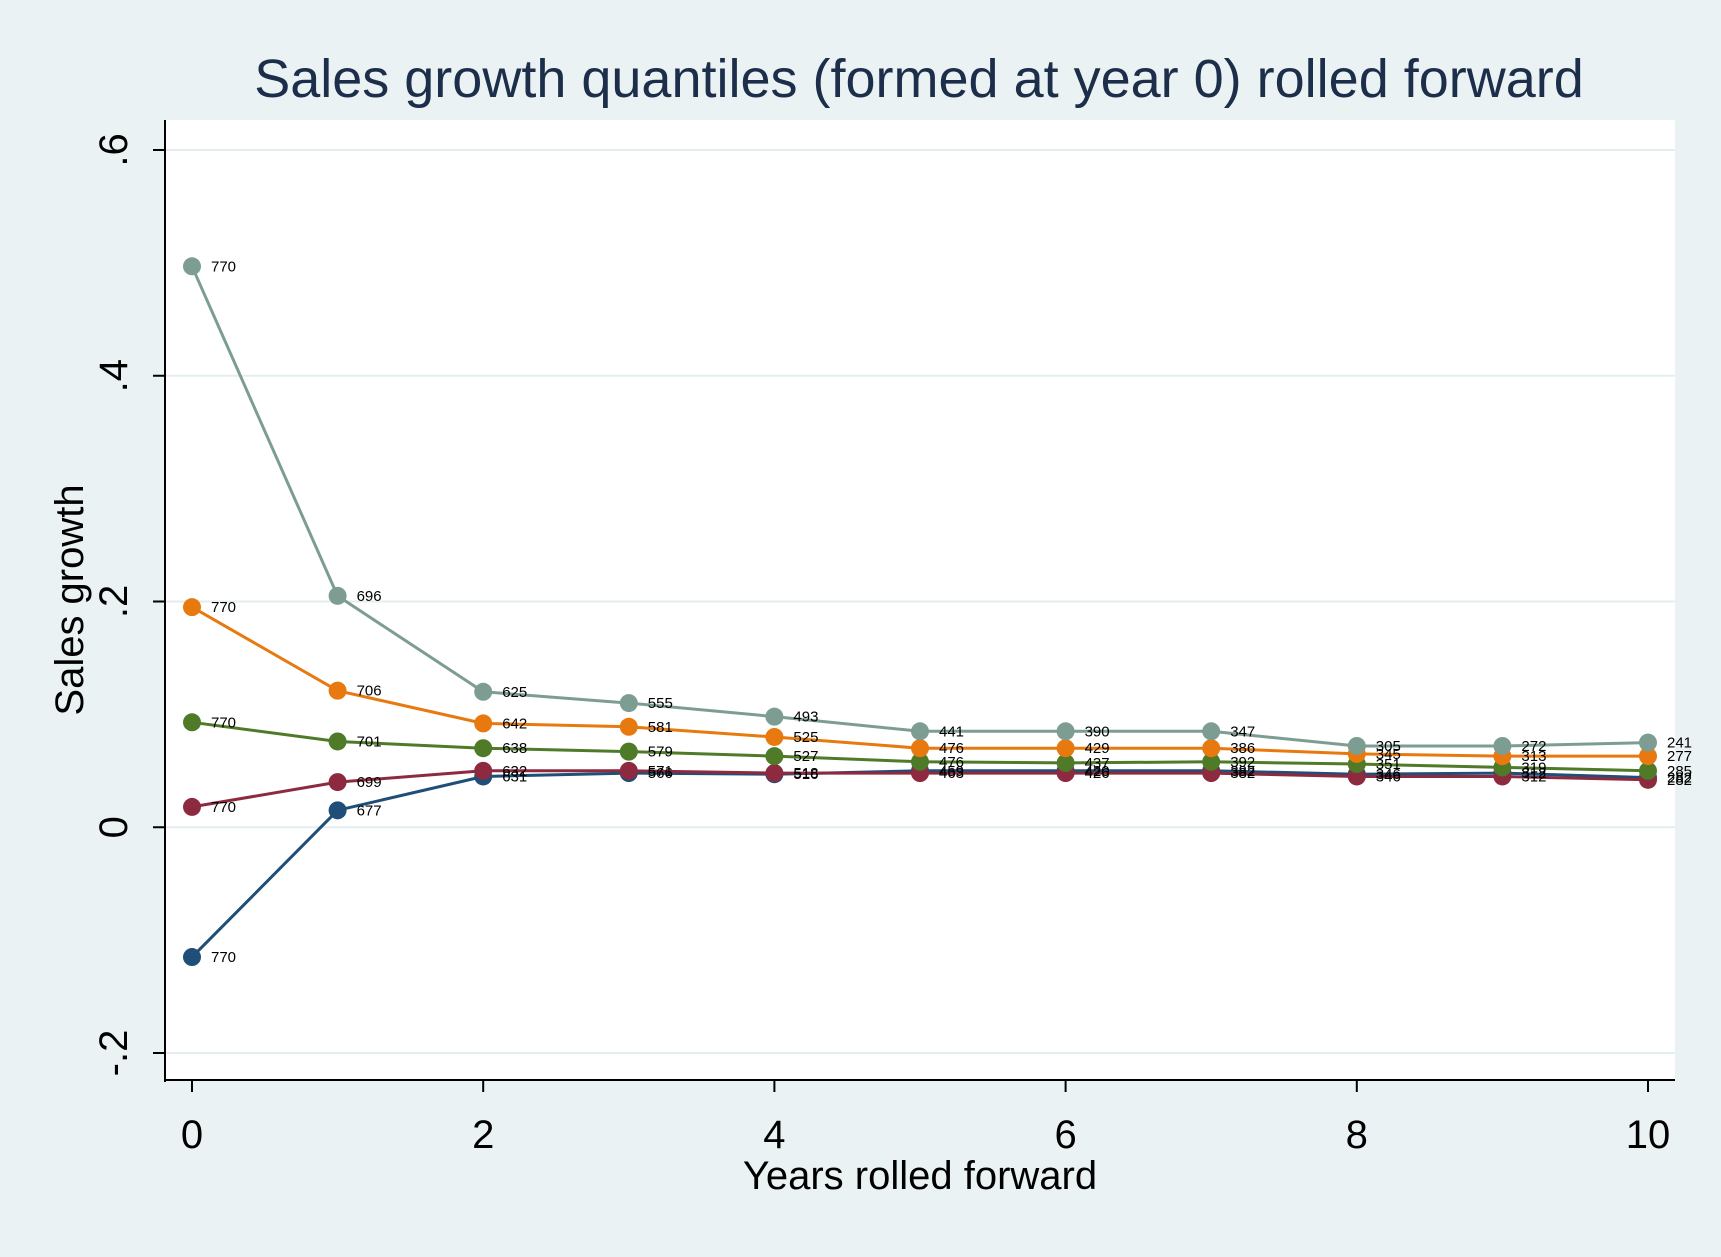 The height and width of the screenshot is (1257, 1721). What do you see at coordinates (514, 723) in the screenshot?
I see `series-3-point-label-2: 642` at bounding box center [514, 723].